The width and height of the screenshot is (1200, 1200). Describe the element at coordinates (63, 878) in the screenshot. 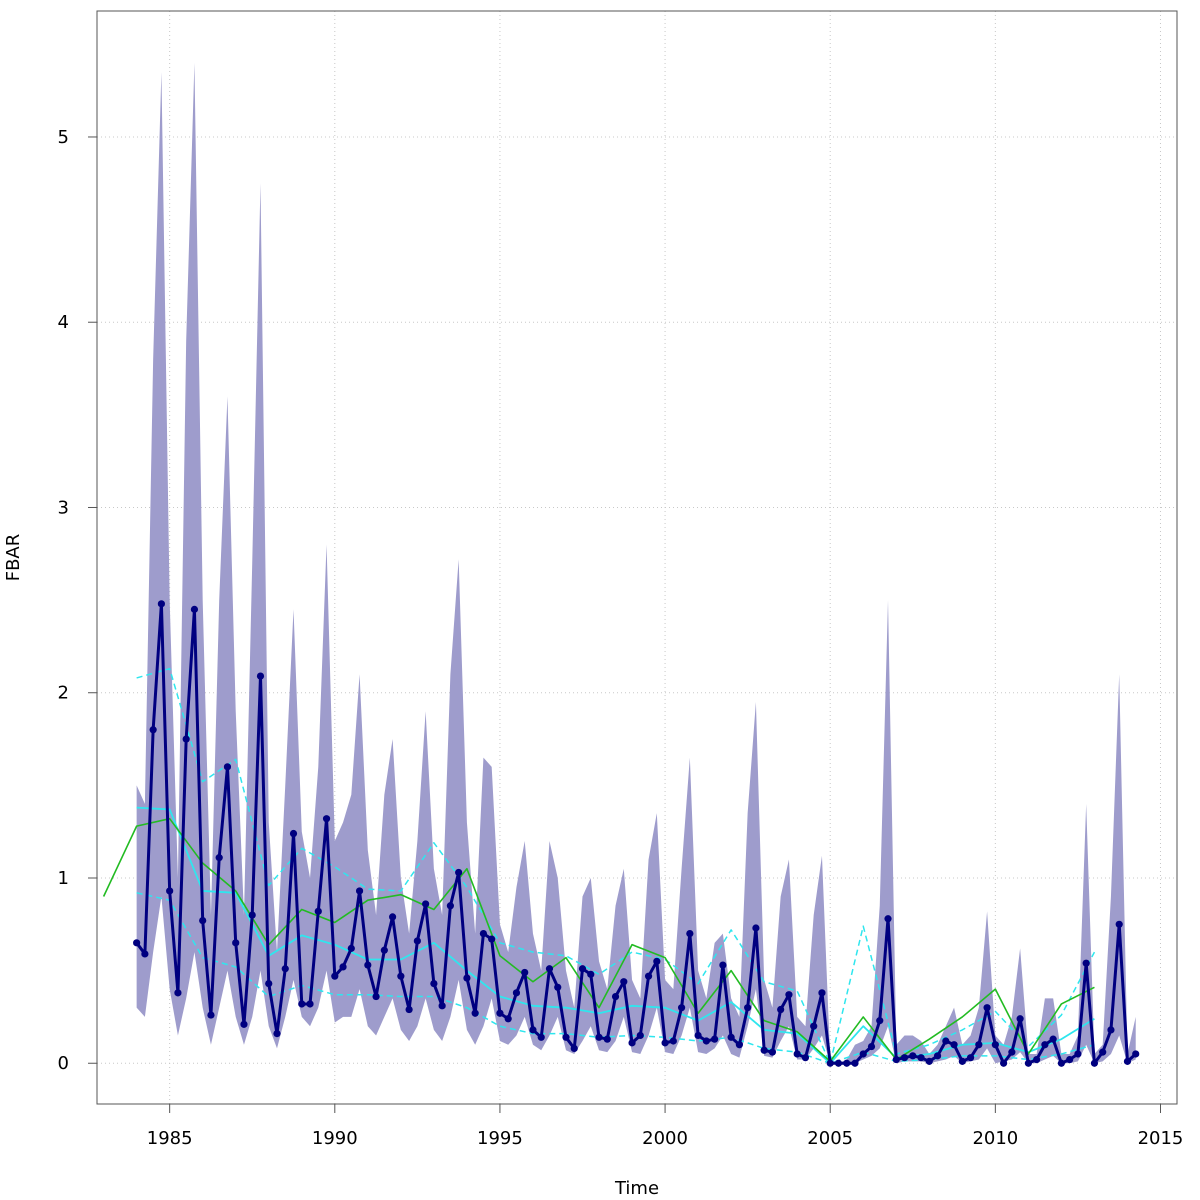

I see `y-tick-label: 1` at that location.